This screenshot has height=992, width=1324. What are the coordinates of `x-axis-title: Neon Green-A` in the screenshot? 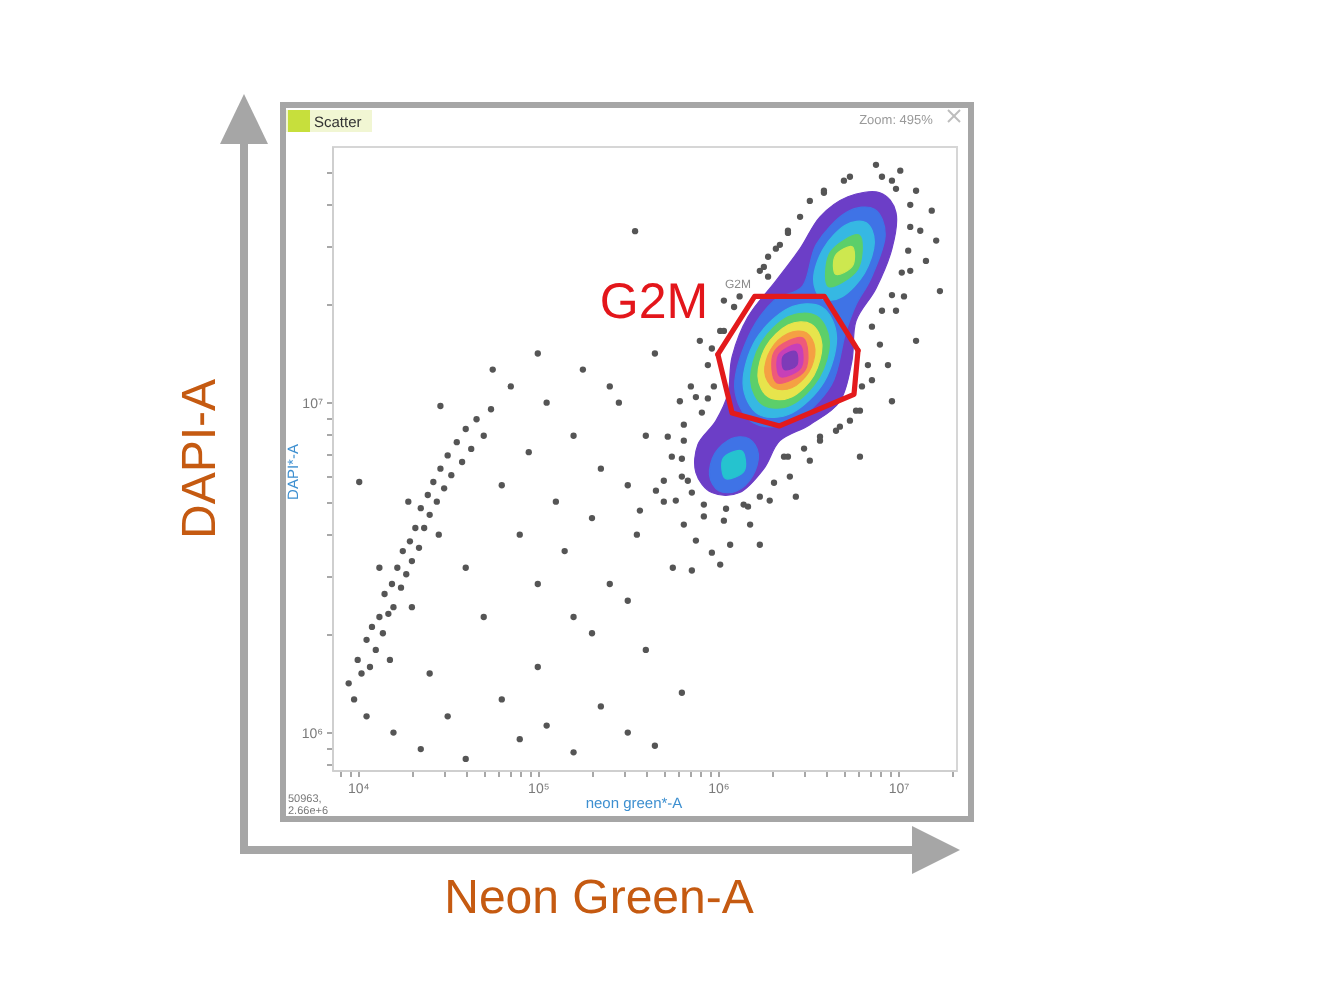 It's located at (599, 898).